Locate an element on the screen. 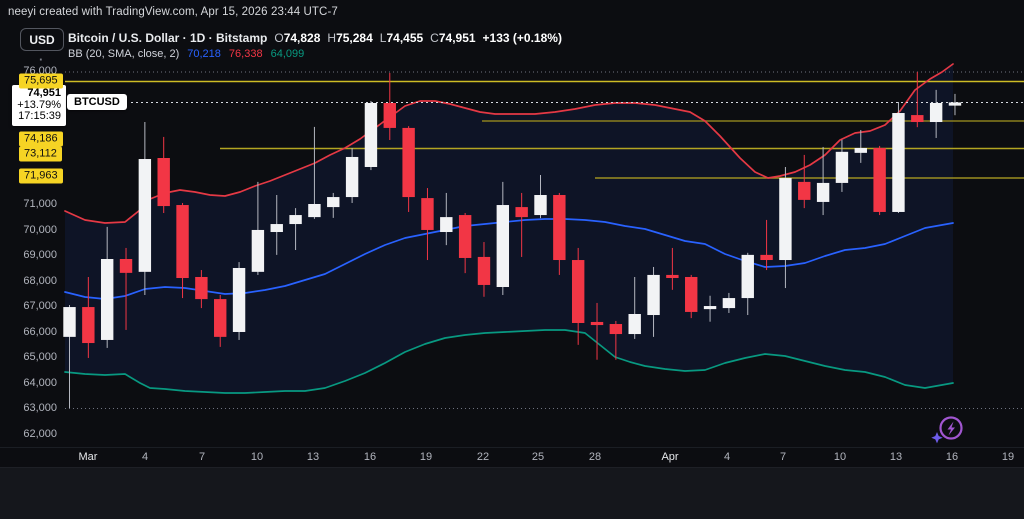 The image size is (1024, 519). price-tick-label: 62,000 is located at coordinates (40, 434).